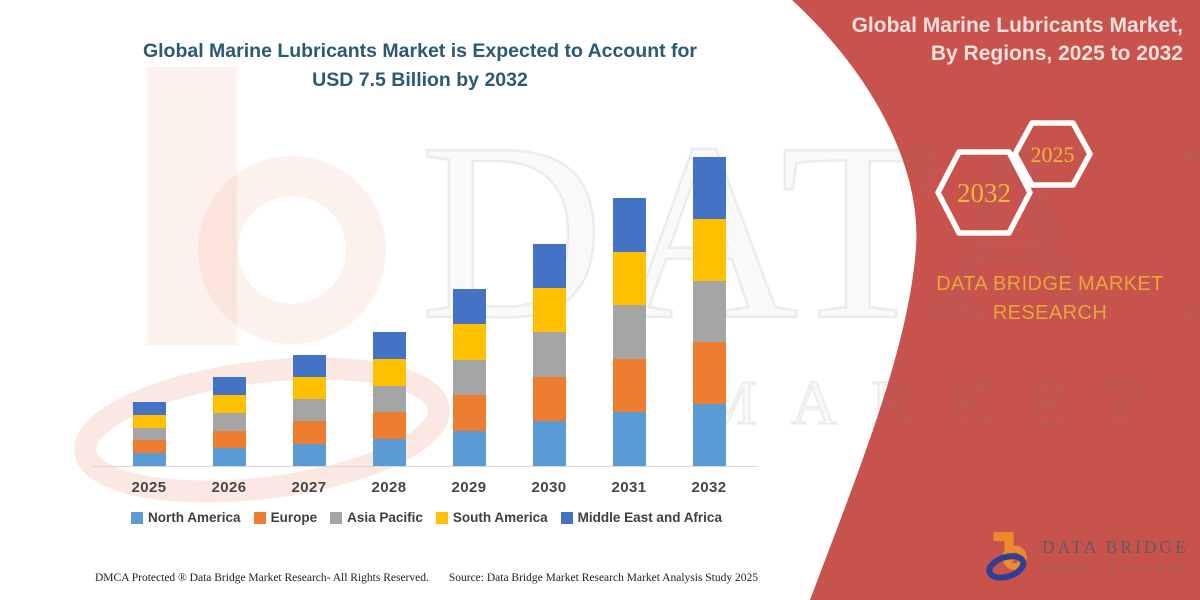  I want to click on legend-label: South America, so click(500, 517).